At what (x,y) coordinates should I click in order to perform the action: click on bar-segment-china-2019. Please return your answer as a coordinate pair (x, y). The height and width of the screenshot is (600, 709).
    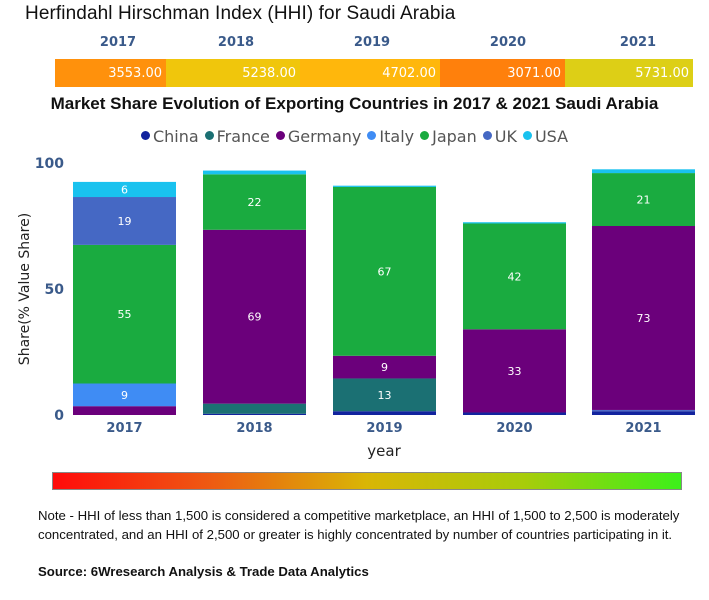
    Looking at the image, I should click on (384, 413).